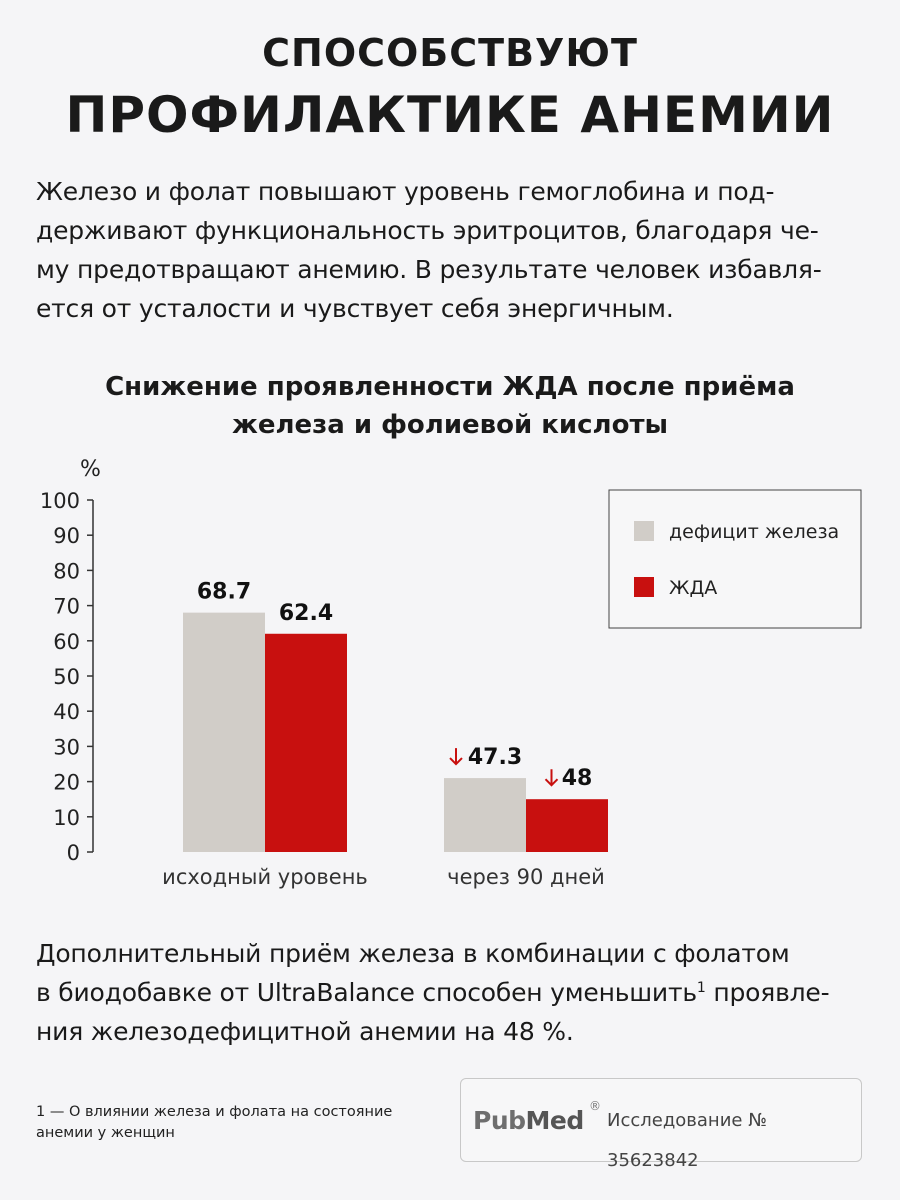  What do you see at coordinates (687, 1140) in the screenshot?
I see `study-number: Исследование № 35623842` at bounding box center [687, 1140].